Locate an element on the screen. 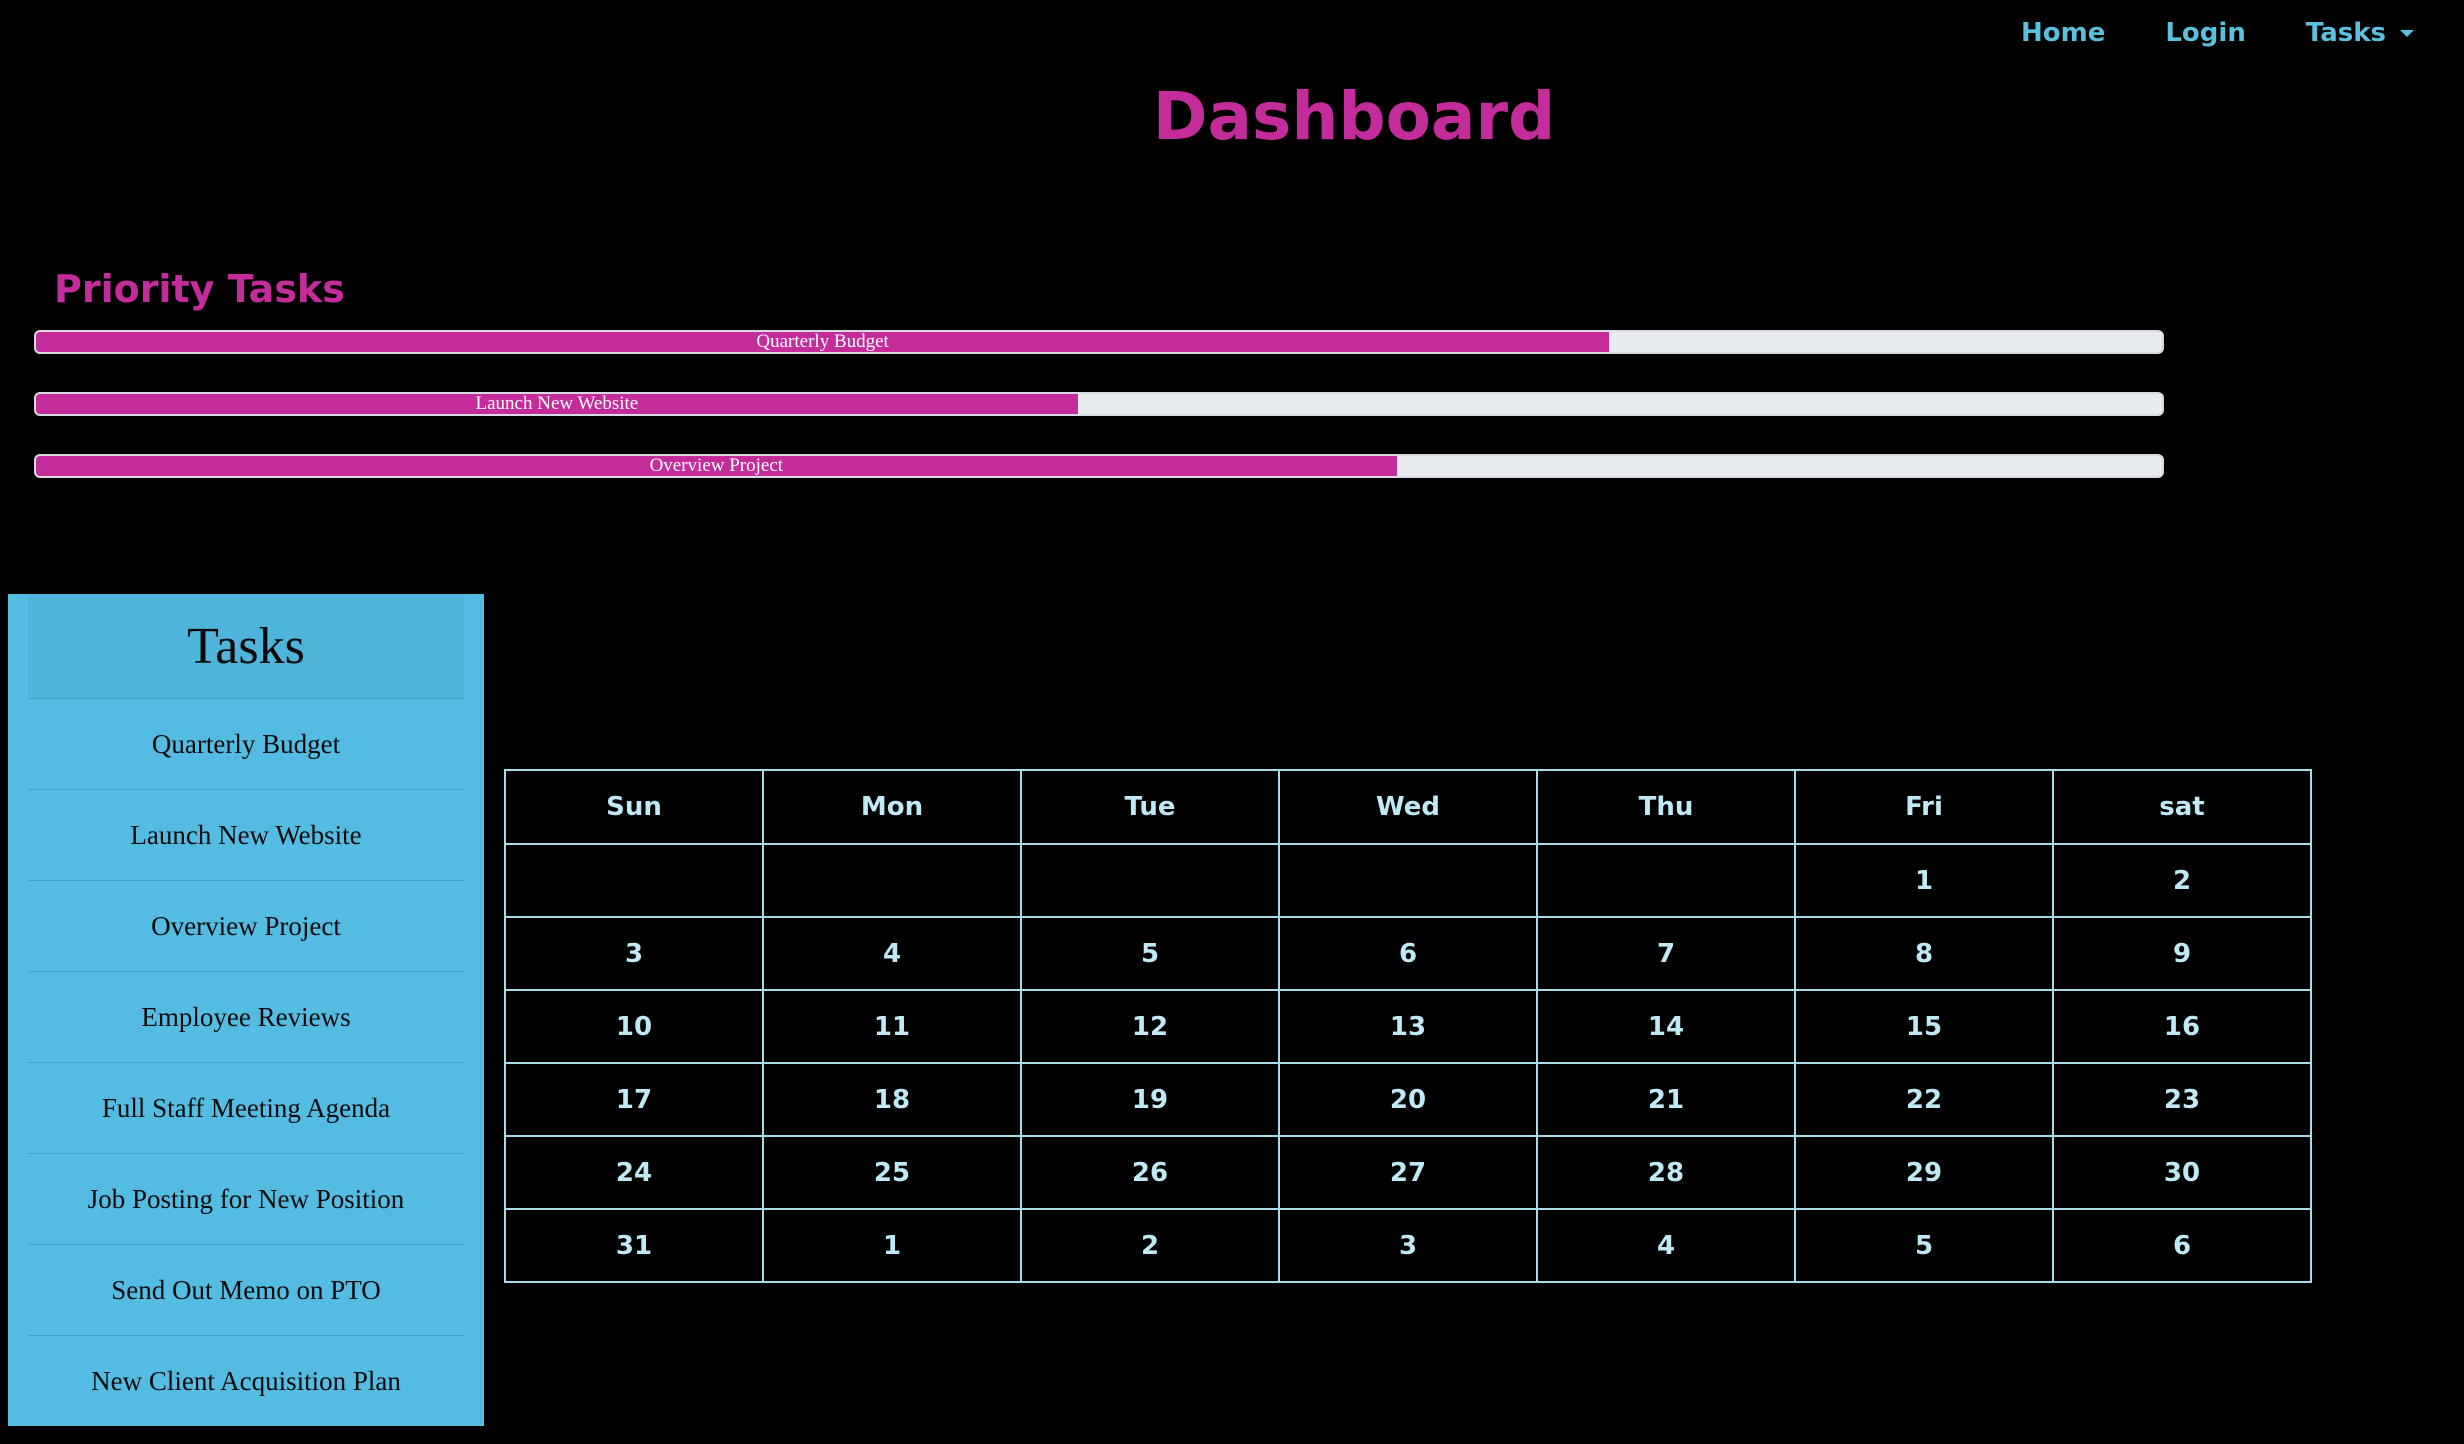 Image resolution: width=2464 pixels, height=1444 pixels. calendar-day-cell: 8 is located at coordinates (1924, 953).